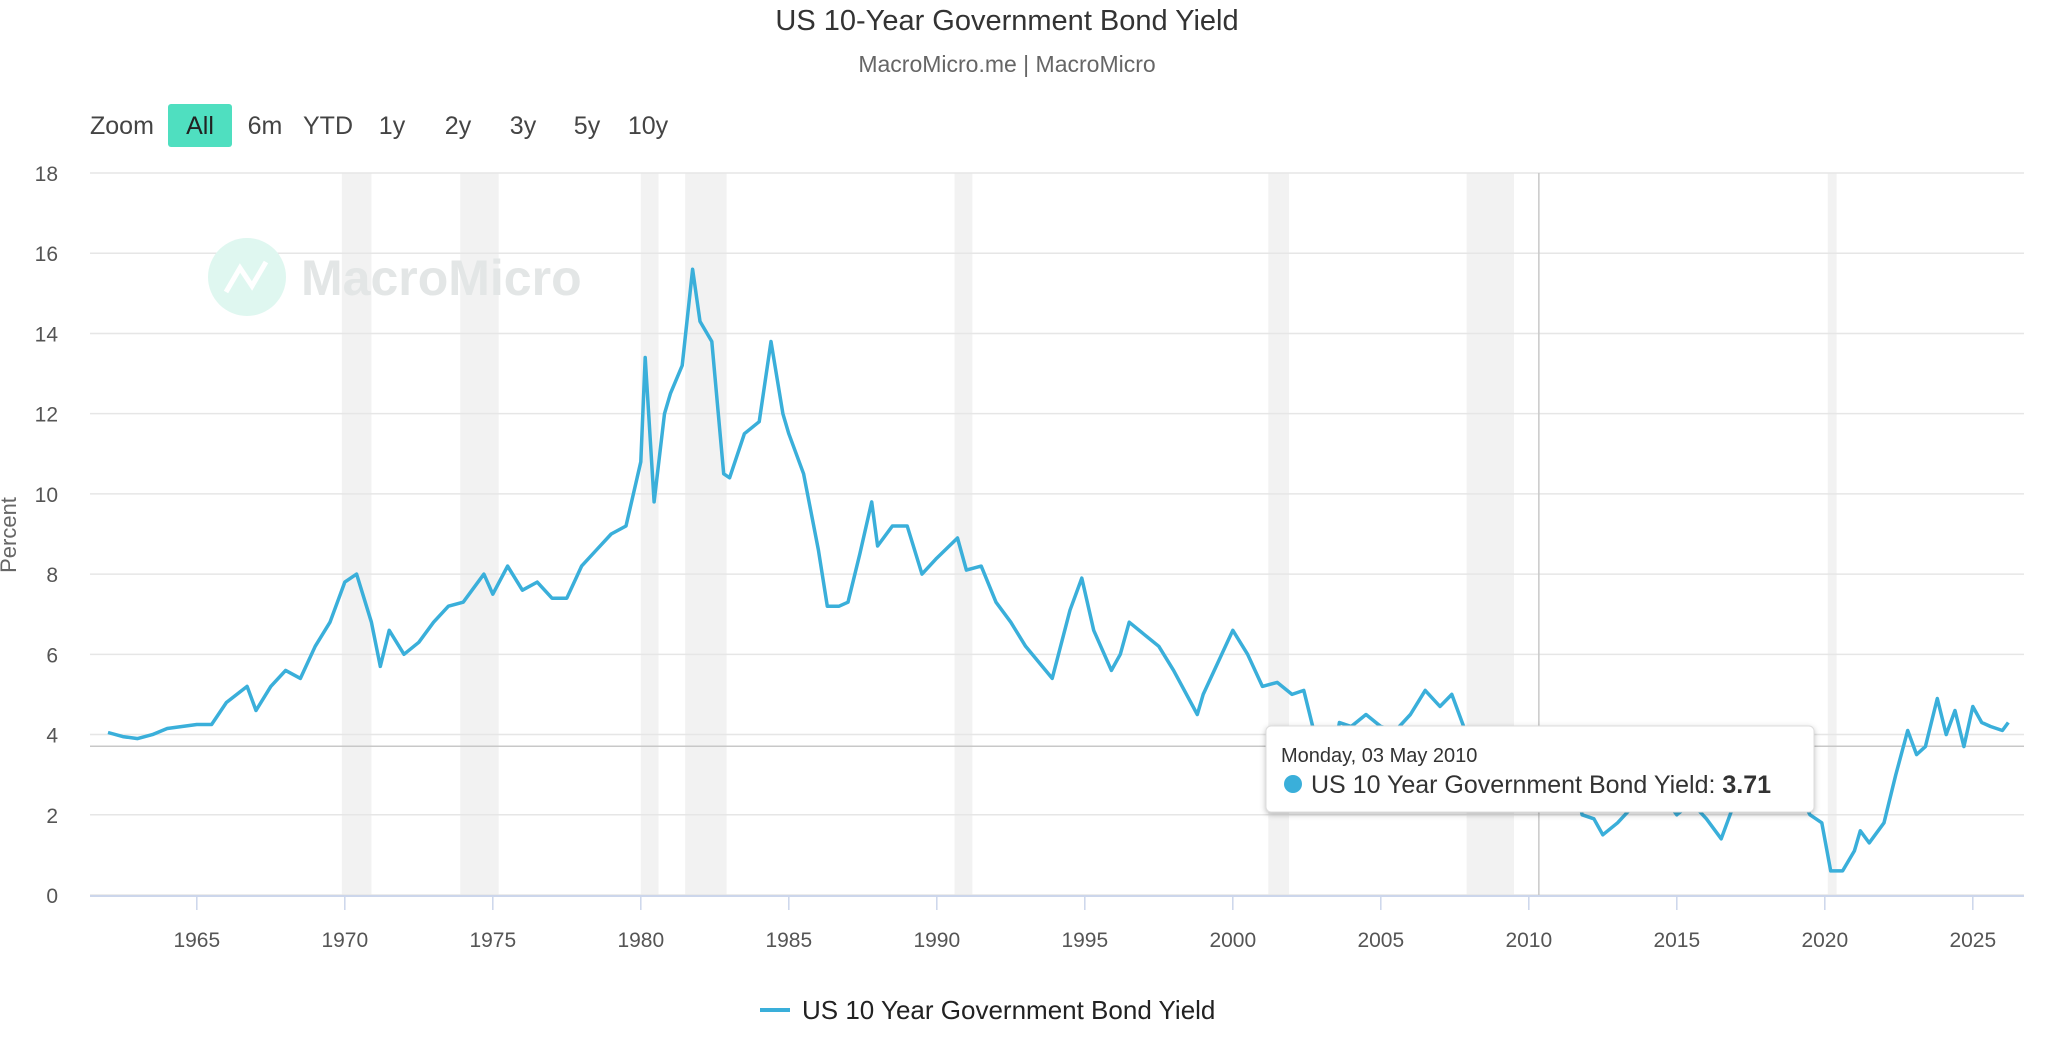 This screenshot has width=2048, height=1038. I want to click on x-tick-label: 1985, so click(788, 940).